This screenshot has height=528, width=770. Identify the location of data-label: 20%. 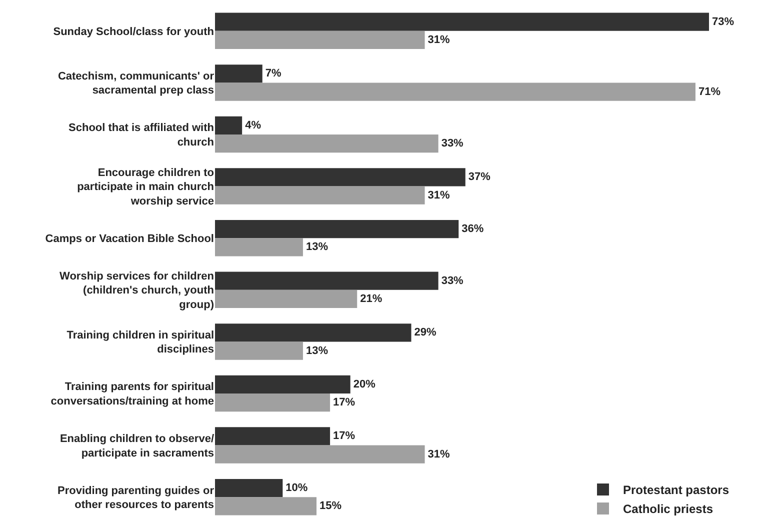
(364, 384).